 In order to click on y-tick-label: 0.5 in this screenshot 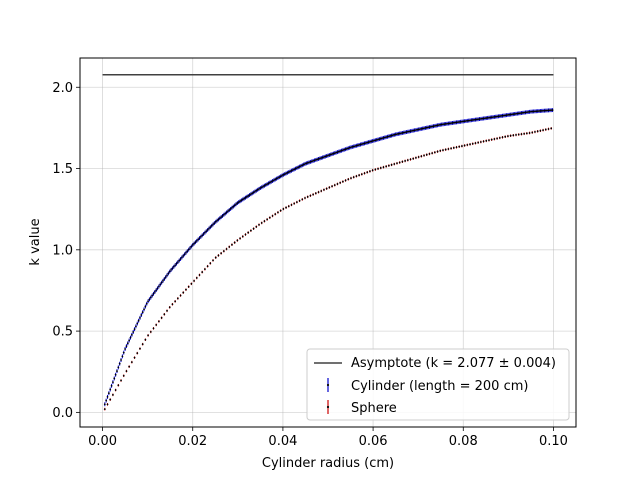, I will do `click(62, 332)`.